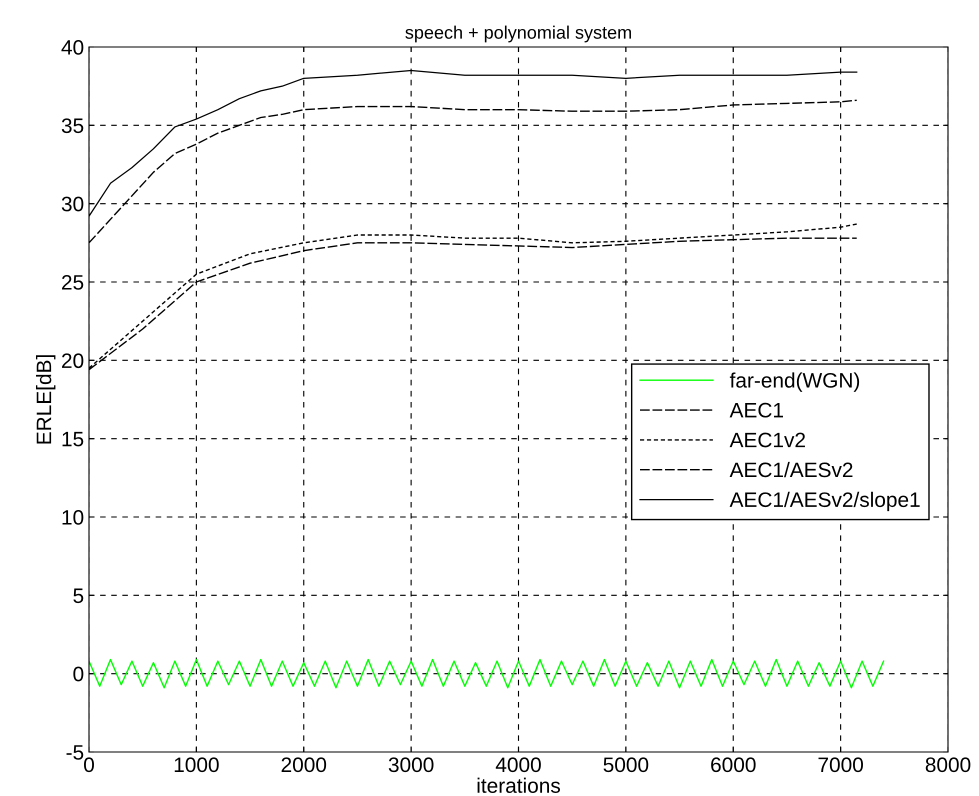 The width and height of the screenshot is (979, 796). I want to click on x-tick-label: 4000, so click(518, 764).